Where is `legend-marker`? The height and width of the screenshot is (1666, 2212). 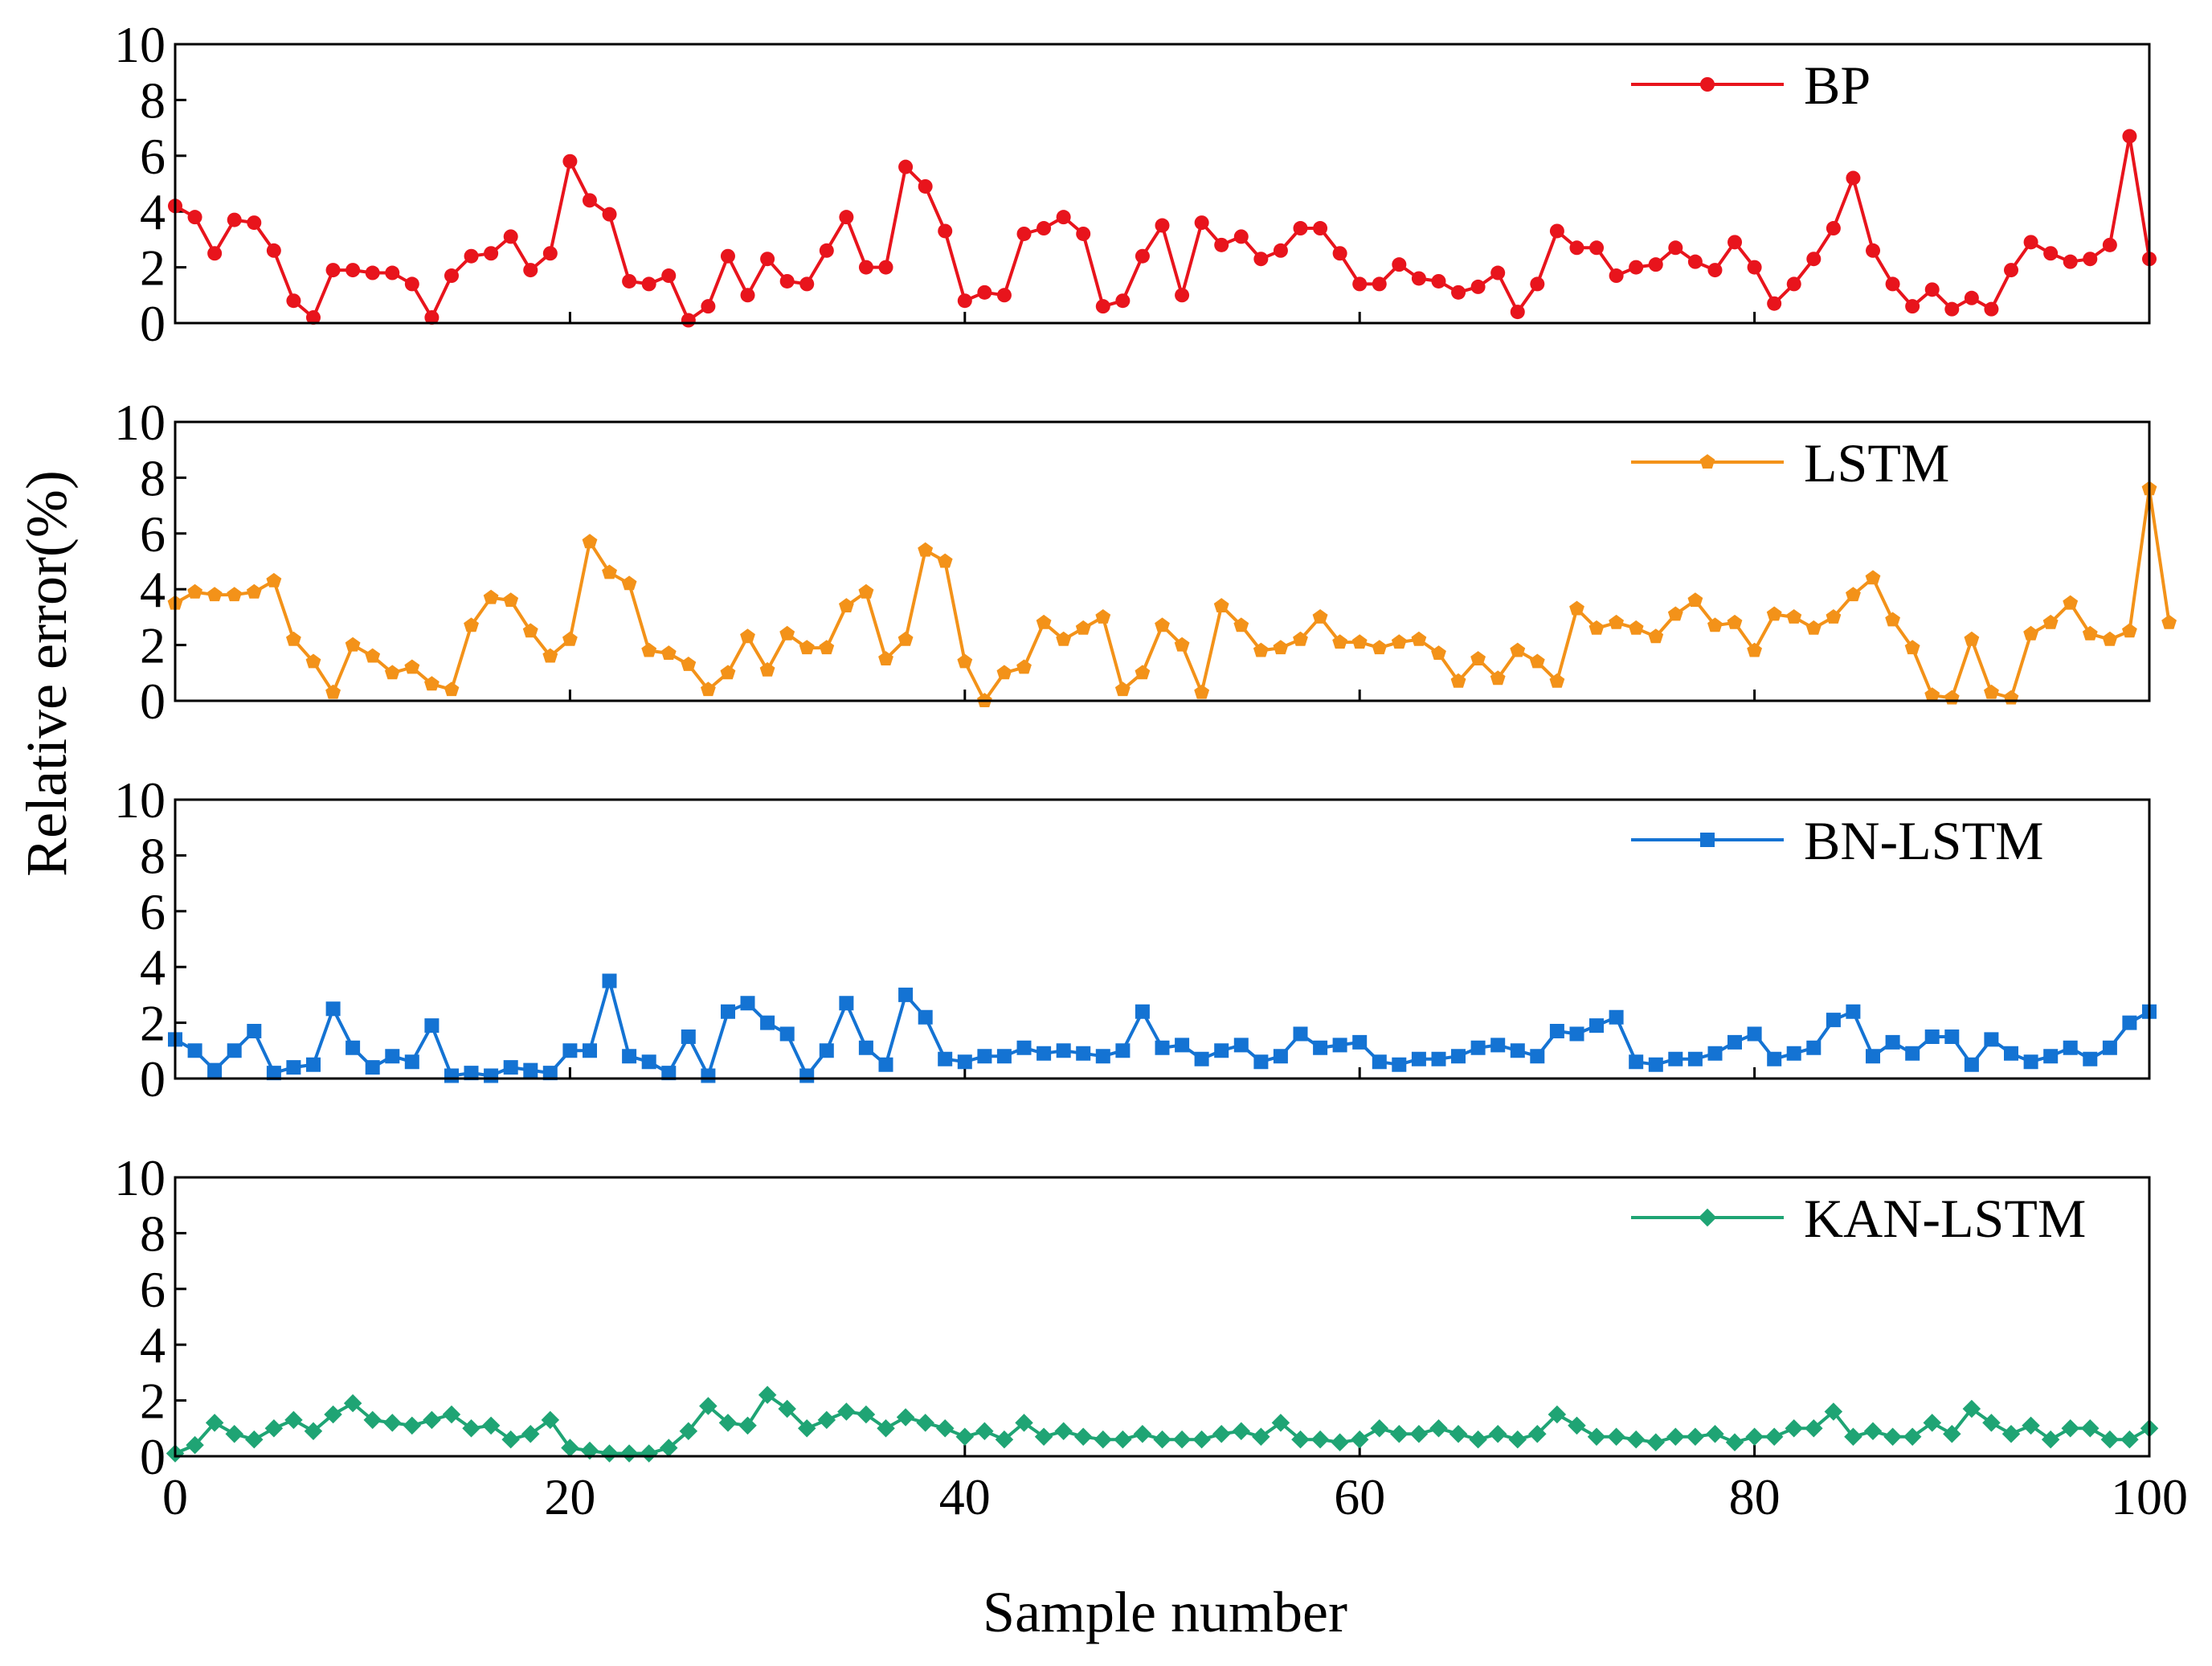
legend-marker is located at coordinates (1707, 1217).